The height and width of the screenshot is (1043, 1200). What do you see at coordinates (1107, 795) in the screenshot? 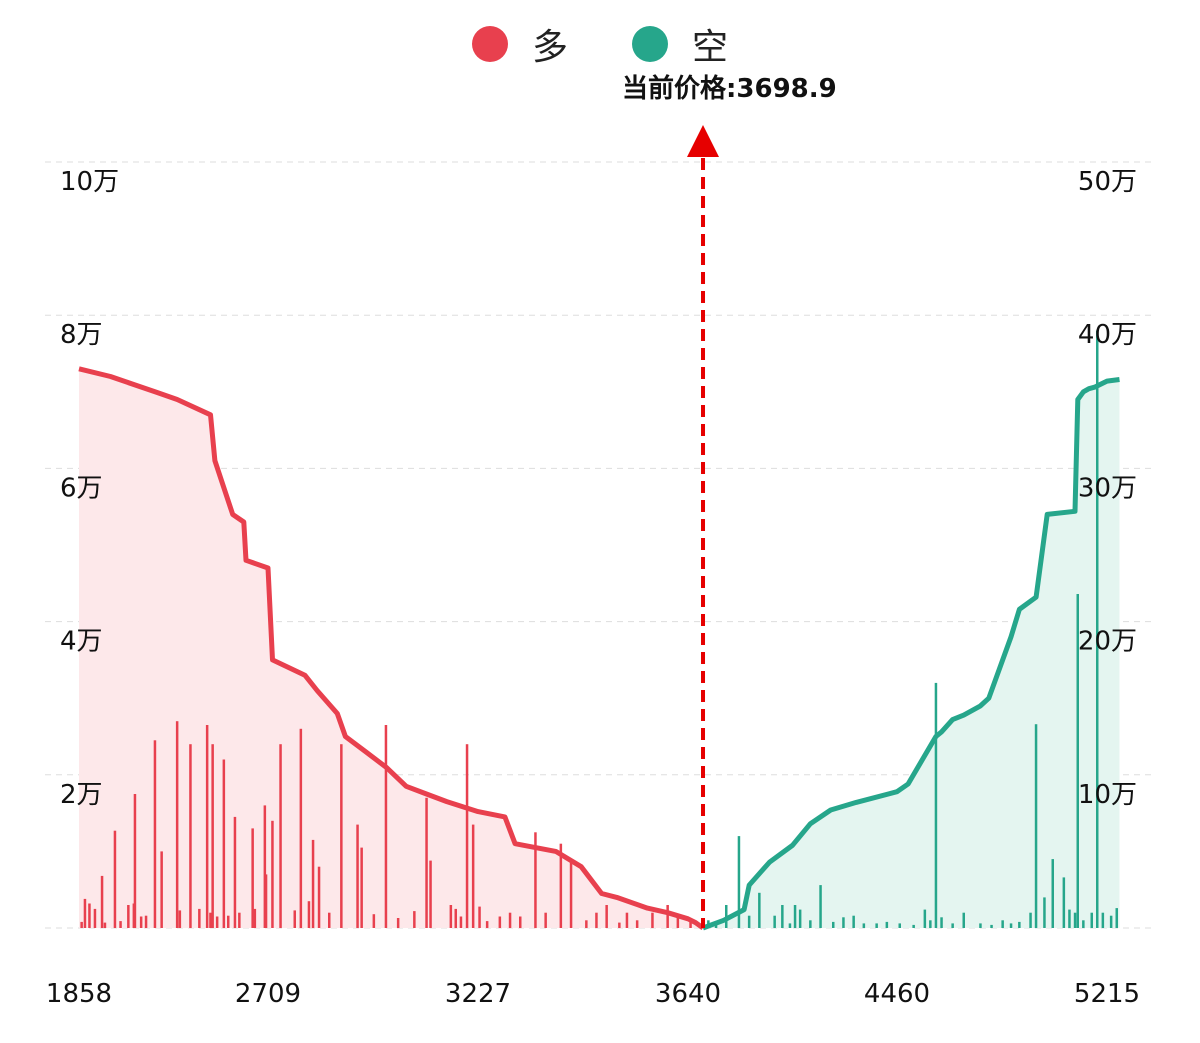
I see `y-right-tick-label: 10万` at bounding box center [1107, 795].